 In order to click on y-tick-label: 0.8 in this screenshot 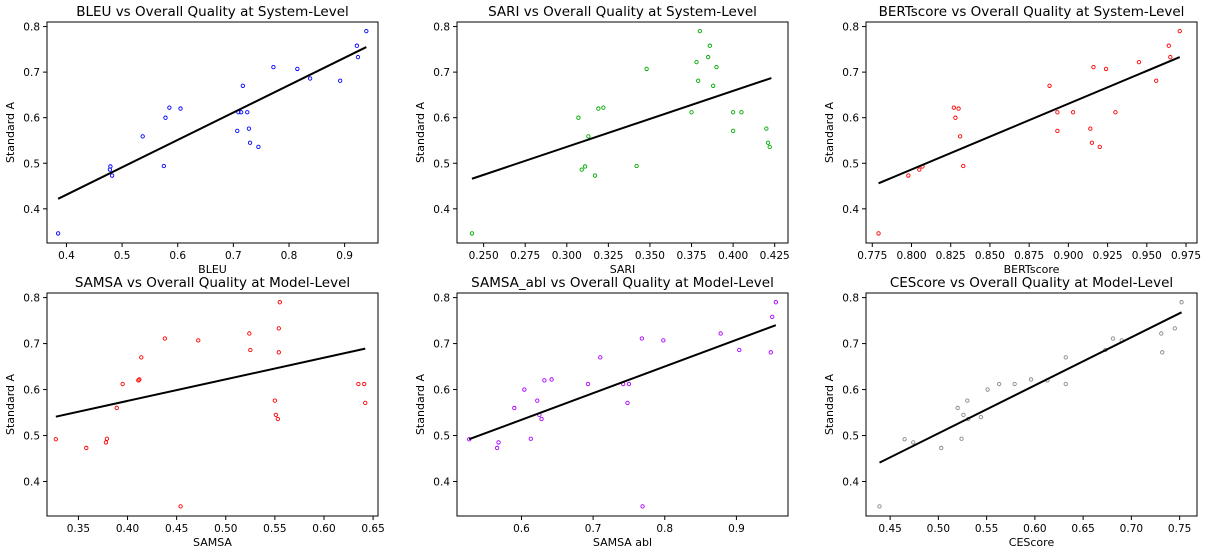, I will do `click(850, 299)`.